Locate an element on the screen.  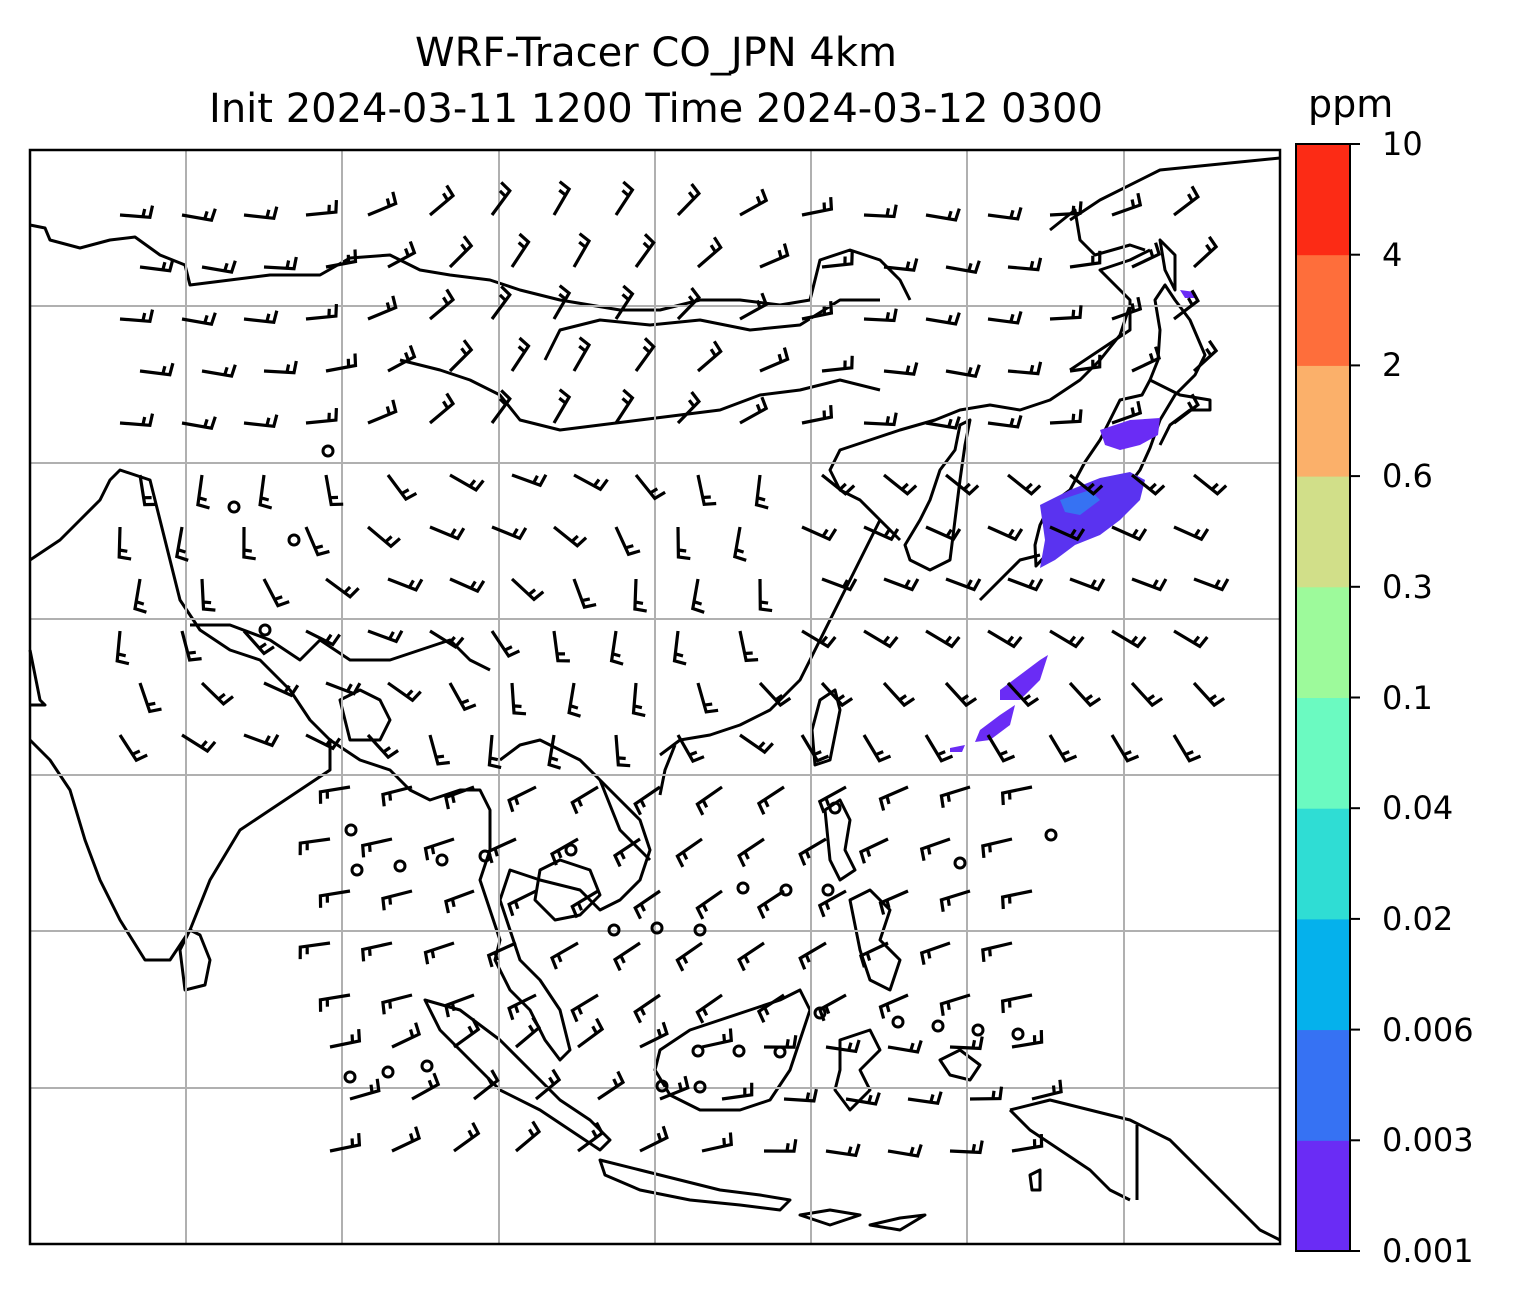
colorbar-tick-label: 0.02 is located at coordinates (1418, 918).